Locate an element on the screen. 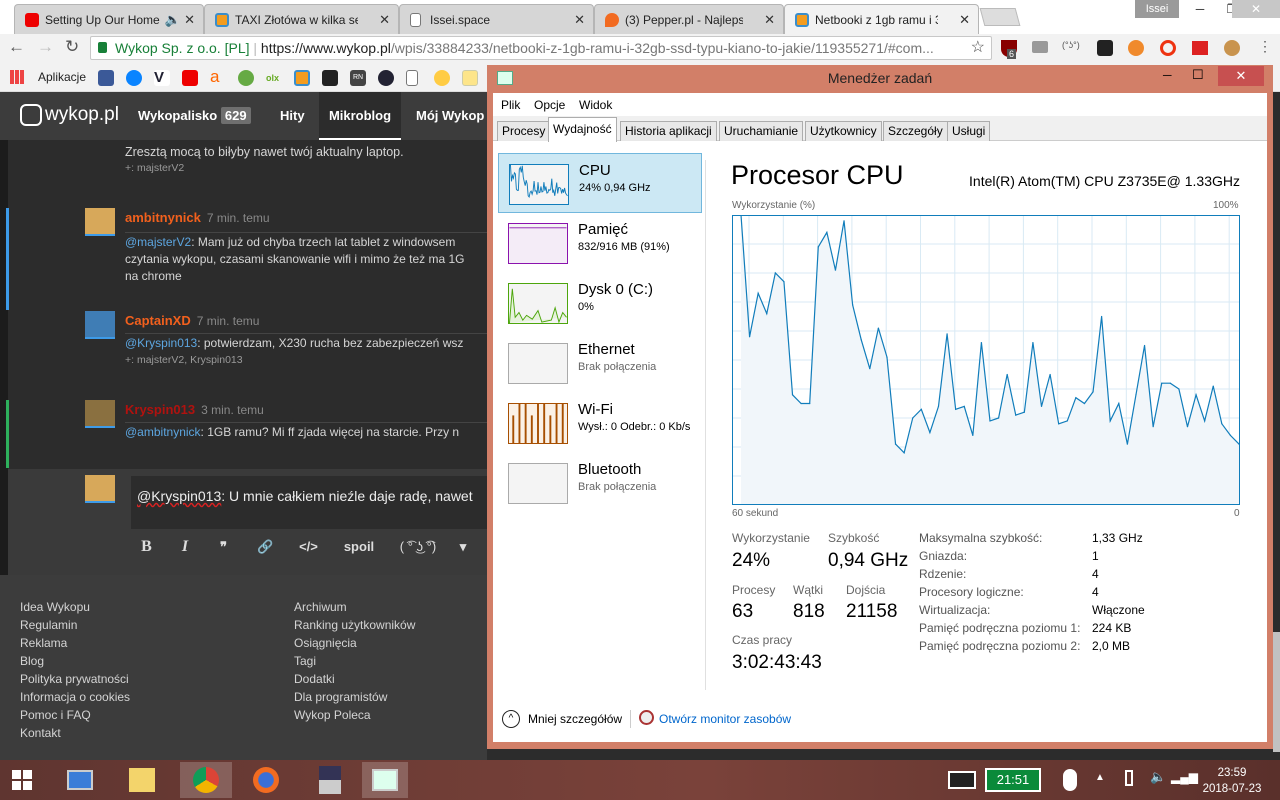  perf-item-wi-fi: Wi-Fi Wysł.: 0 Odebr.: 0 Kb/s is located at coordinates (600, 423).